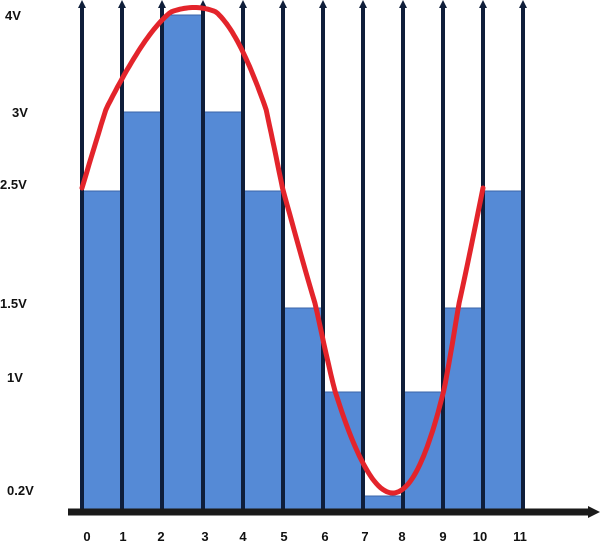 The height and width of the screenshot is (547, 600). Describe the element at coordinates (13, 184) in the screenshot. I see `y-tick-label: 2.5V` at that location.